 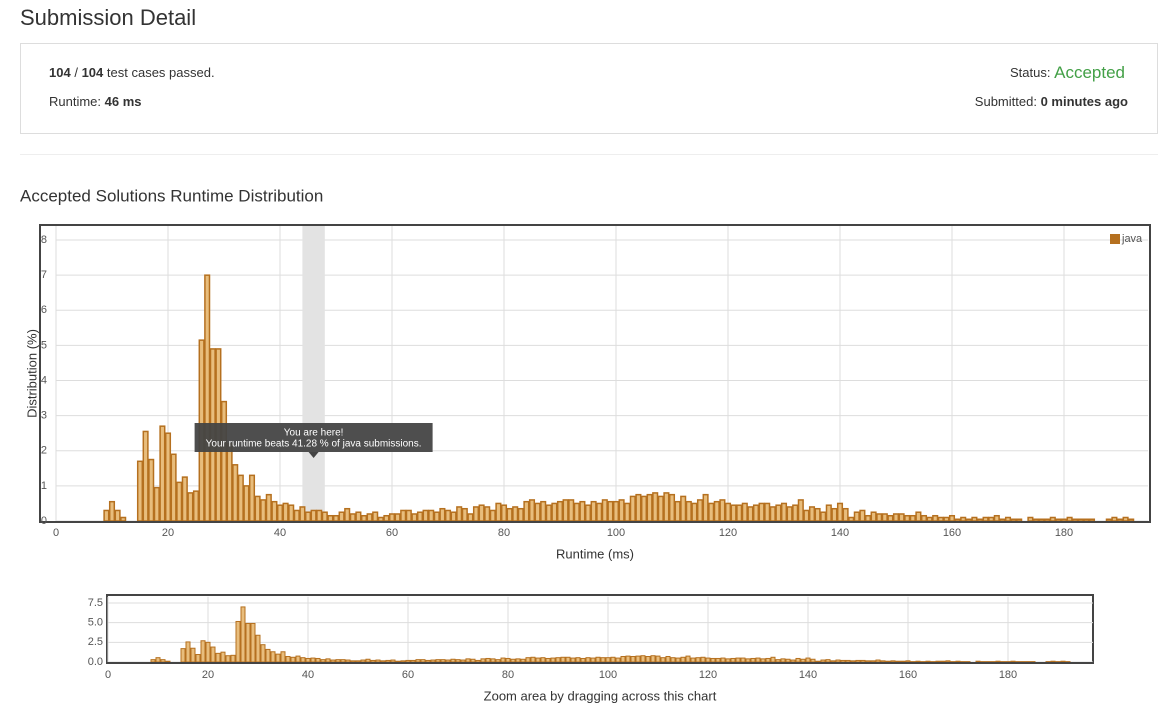 I want to click on x-axis-label: Runtime (ms), so click(x=595, y=553).